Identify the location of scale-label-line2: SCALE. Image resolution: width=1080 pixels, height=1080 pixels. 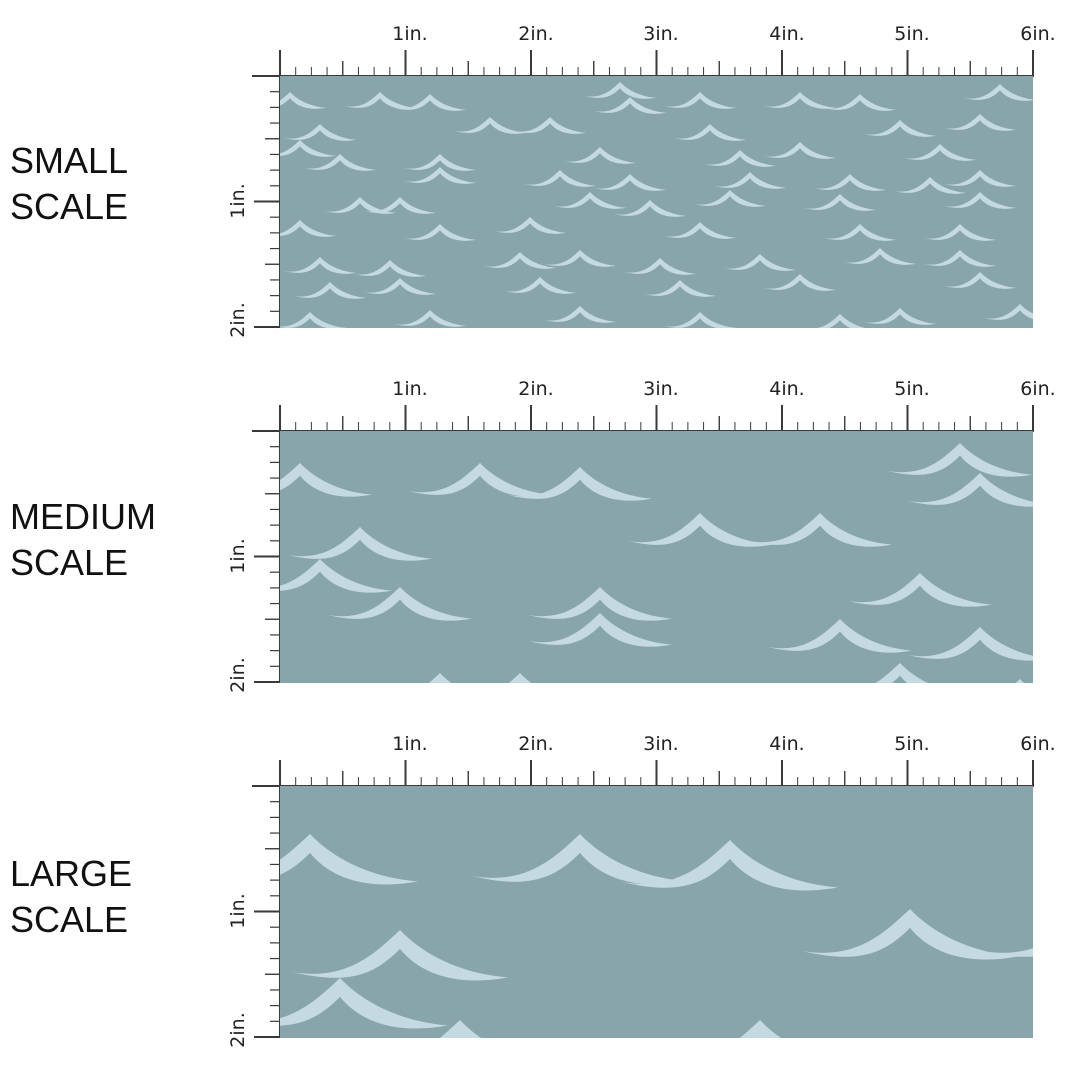
(69, 919).